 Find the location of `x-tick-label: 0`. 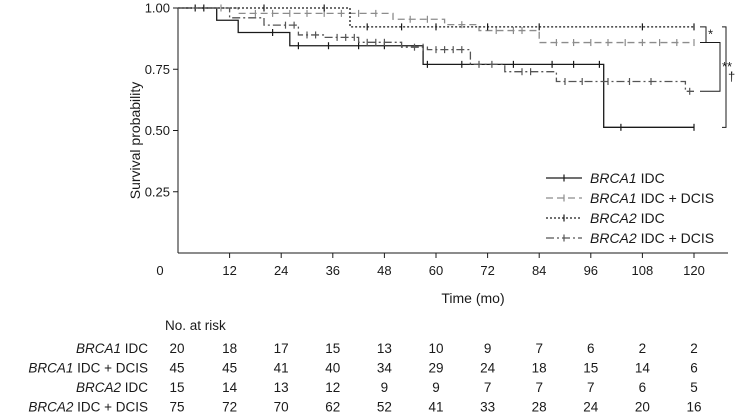

x-tick-label: 0 is located at coordinates (159, 270).